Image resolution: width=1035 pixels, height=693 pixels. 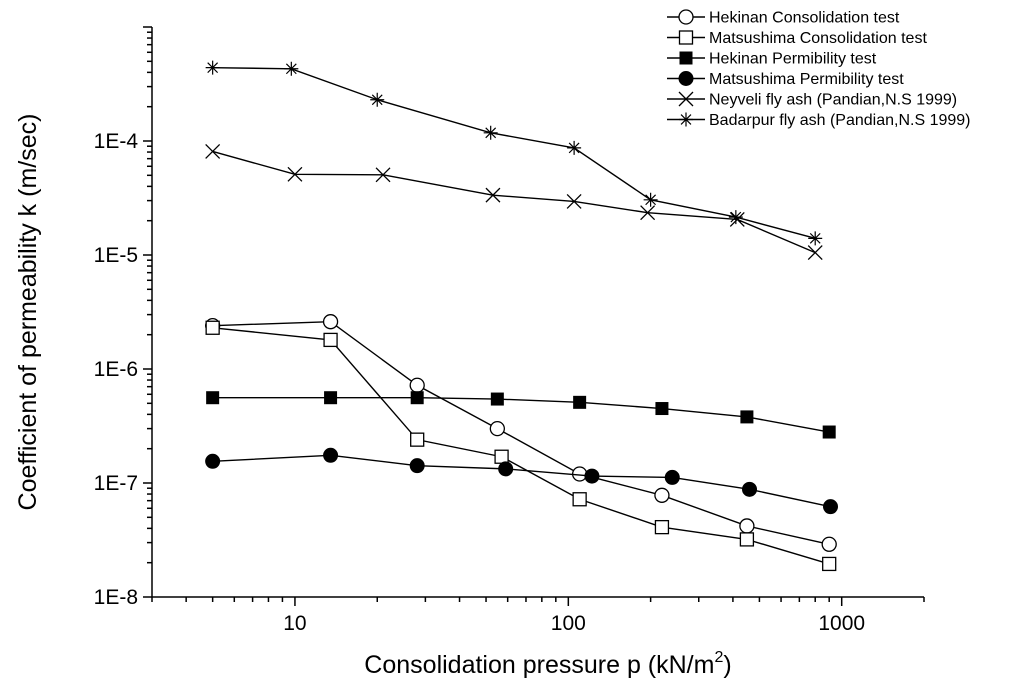 I want to click on y-axis-title: Coefficient of permeability k (m/sec), so click(x=28, y=312).